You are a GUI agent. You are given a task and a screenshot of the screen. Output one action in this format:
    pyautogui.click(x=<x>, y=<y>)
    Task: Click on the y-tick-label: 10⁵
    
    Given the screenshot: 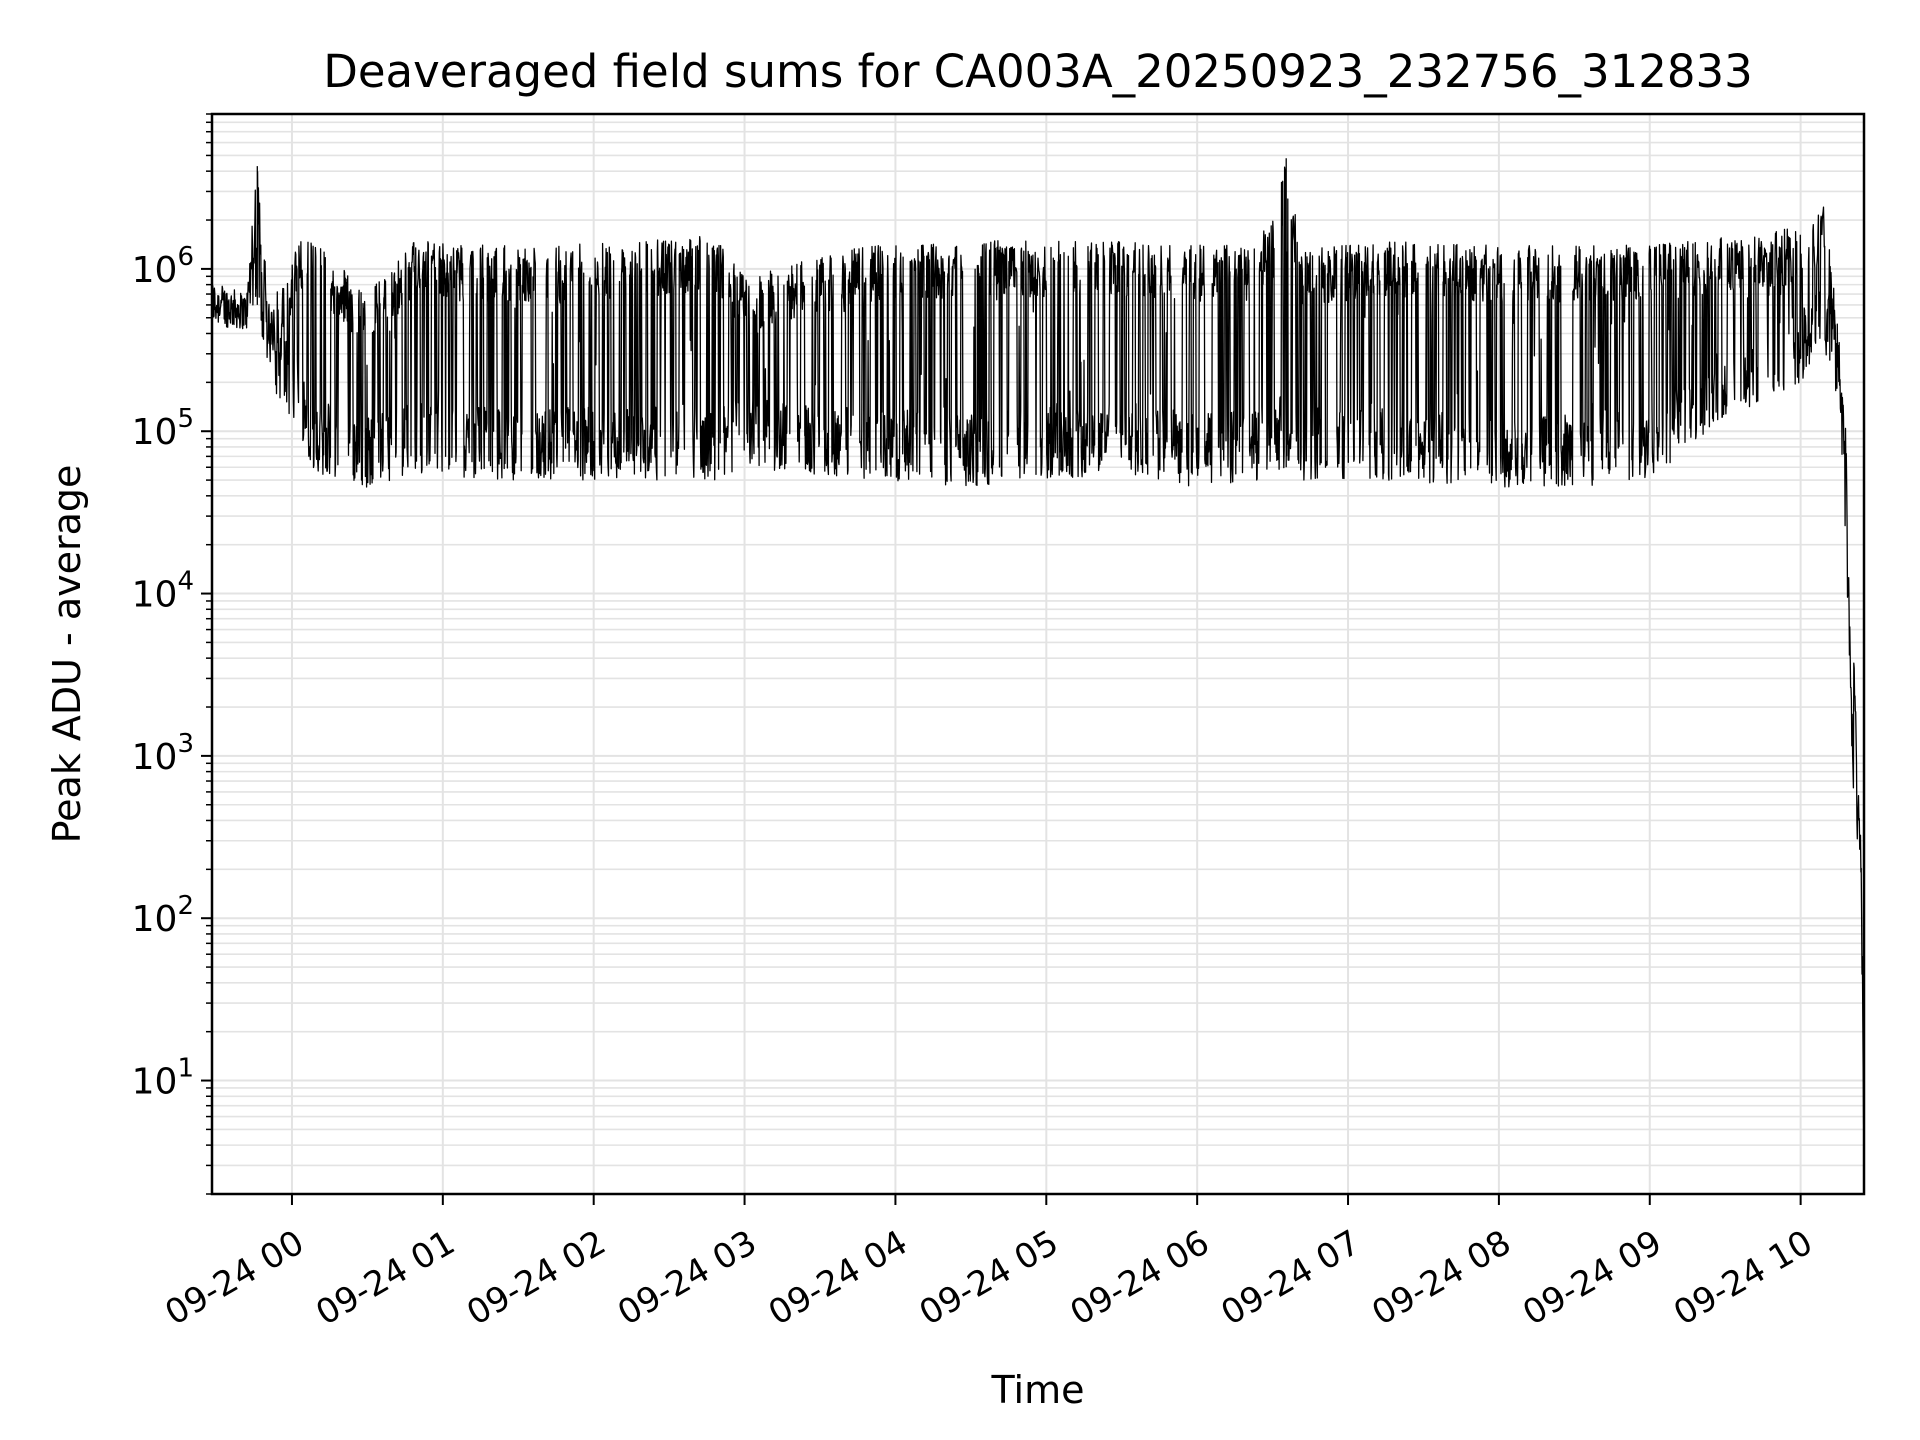 What is the action you would take?
    pyautogui.click(x=163, y=428)
    